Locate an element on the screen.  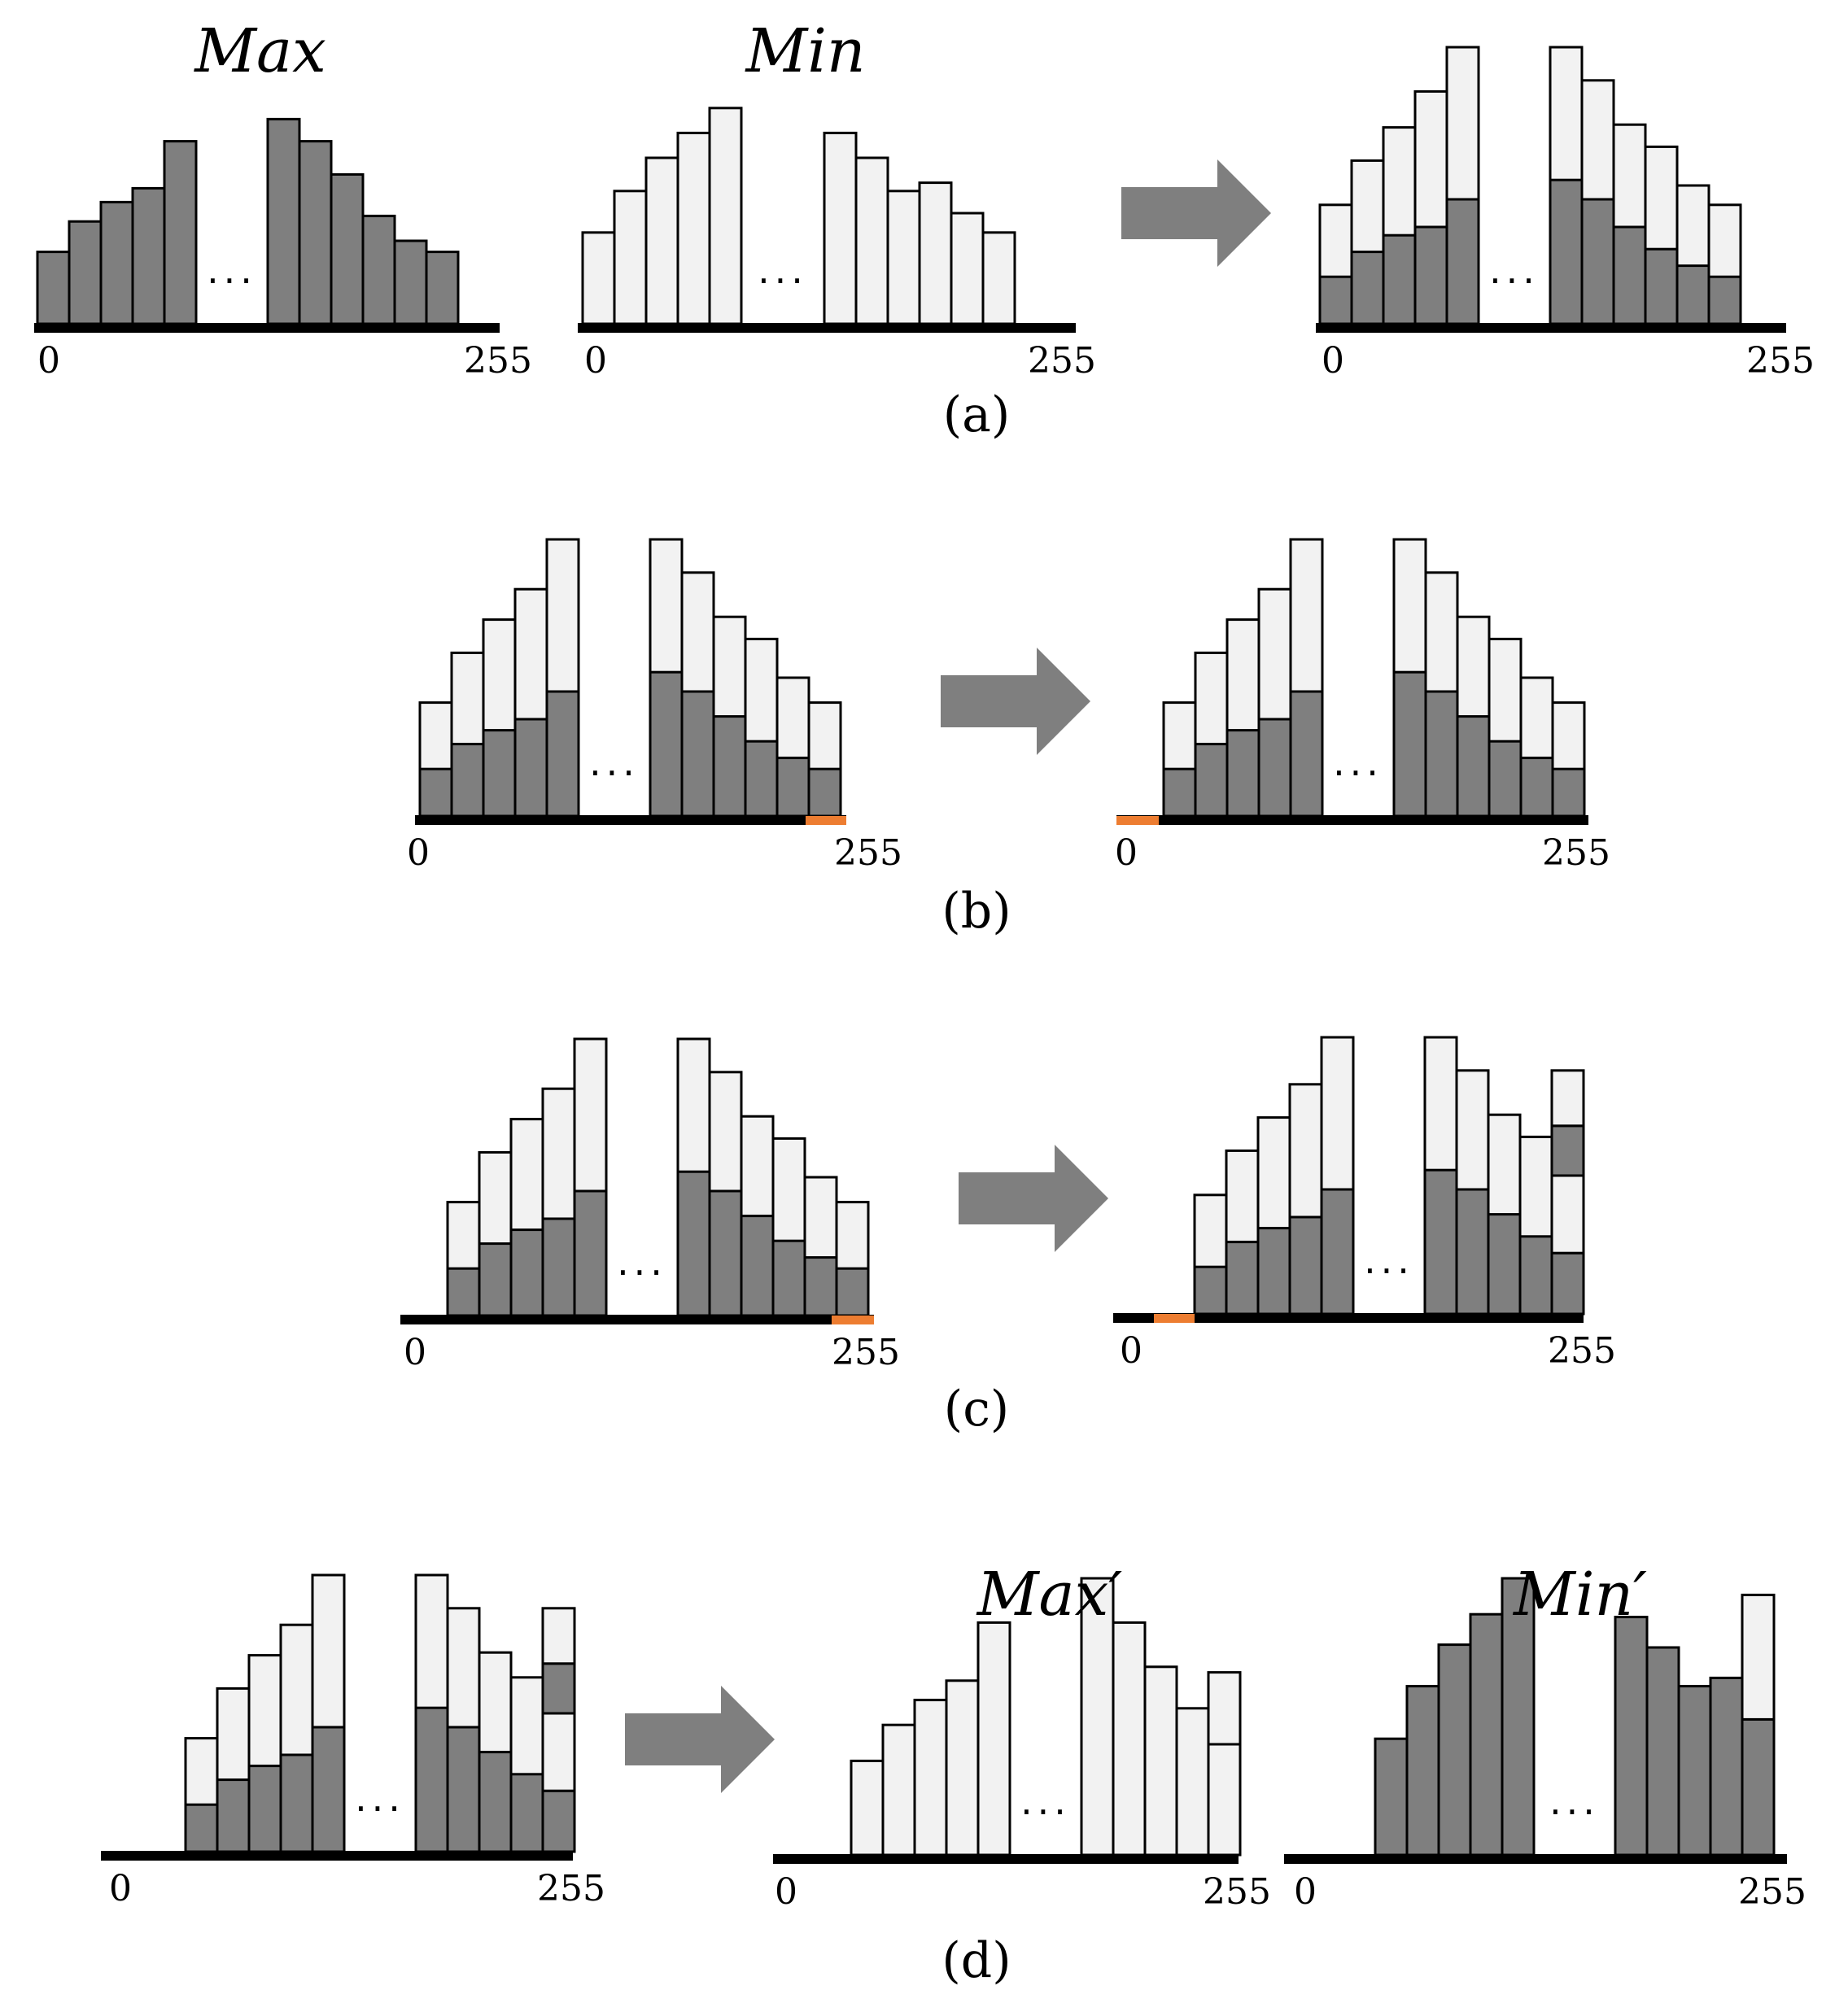
panel-1: ... 0 255... 0 255 (b) is located at coordinates (1009, 739).